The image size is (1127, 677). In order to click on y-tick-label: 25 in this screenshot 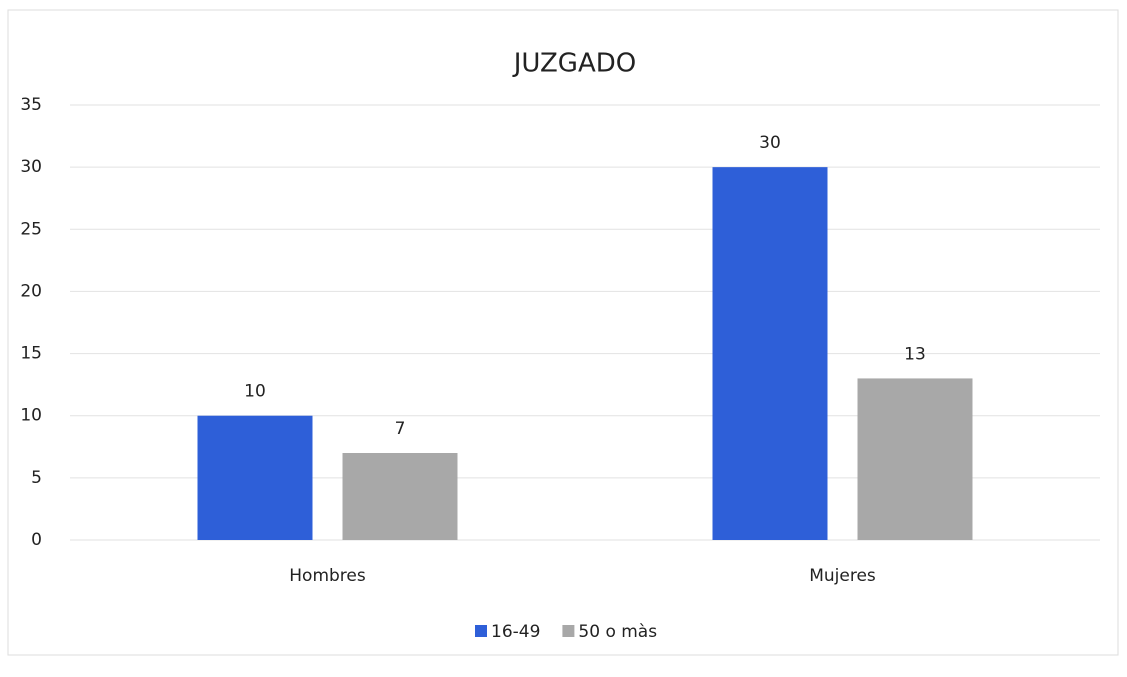, I will do `click(31, 229)`.